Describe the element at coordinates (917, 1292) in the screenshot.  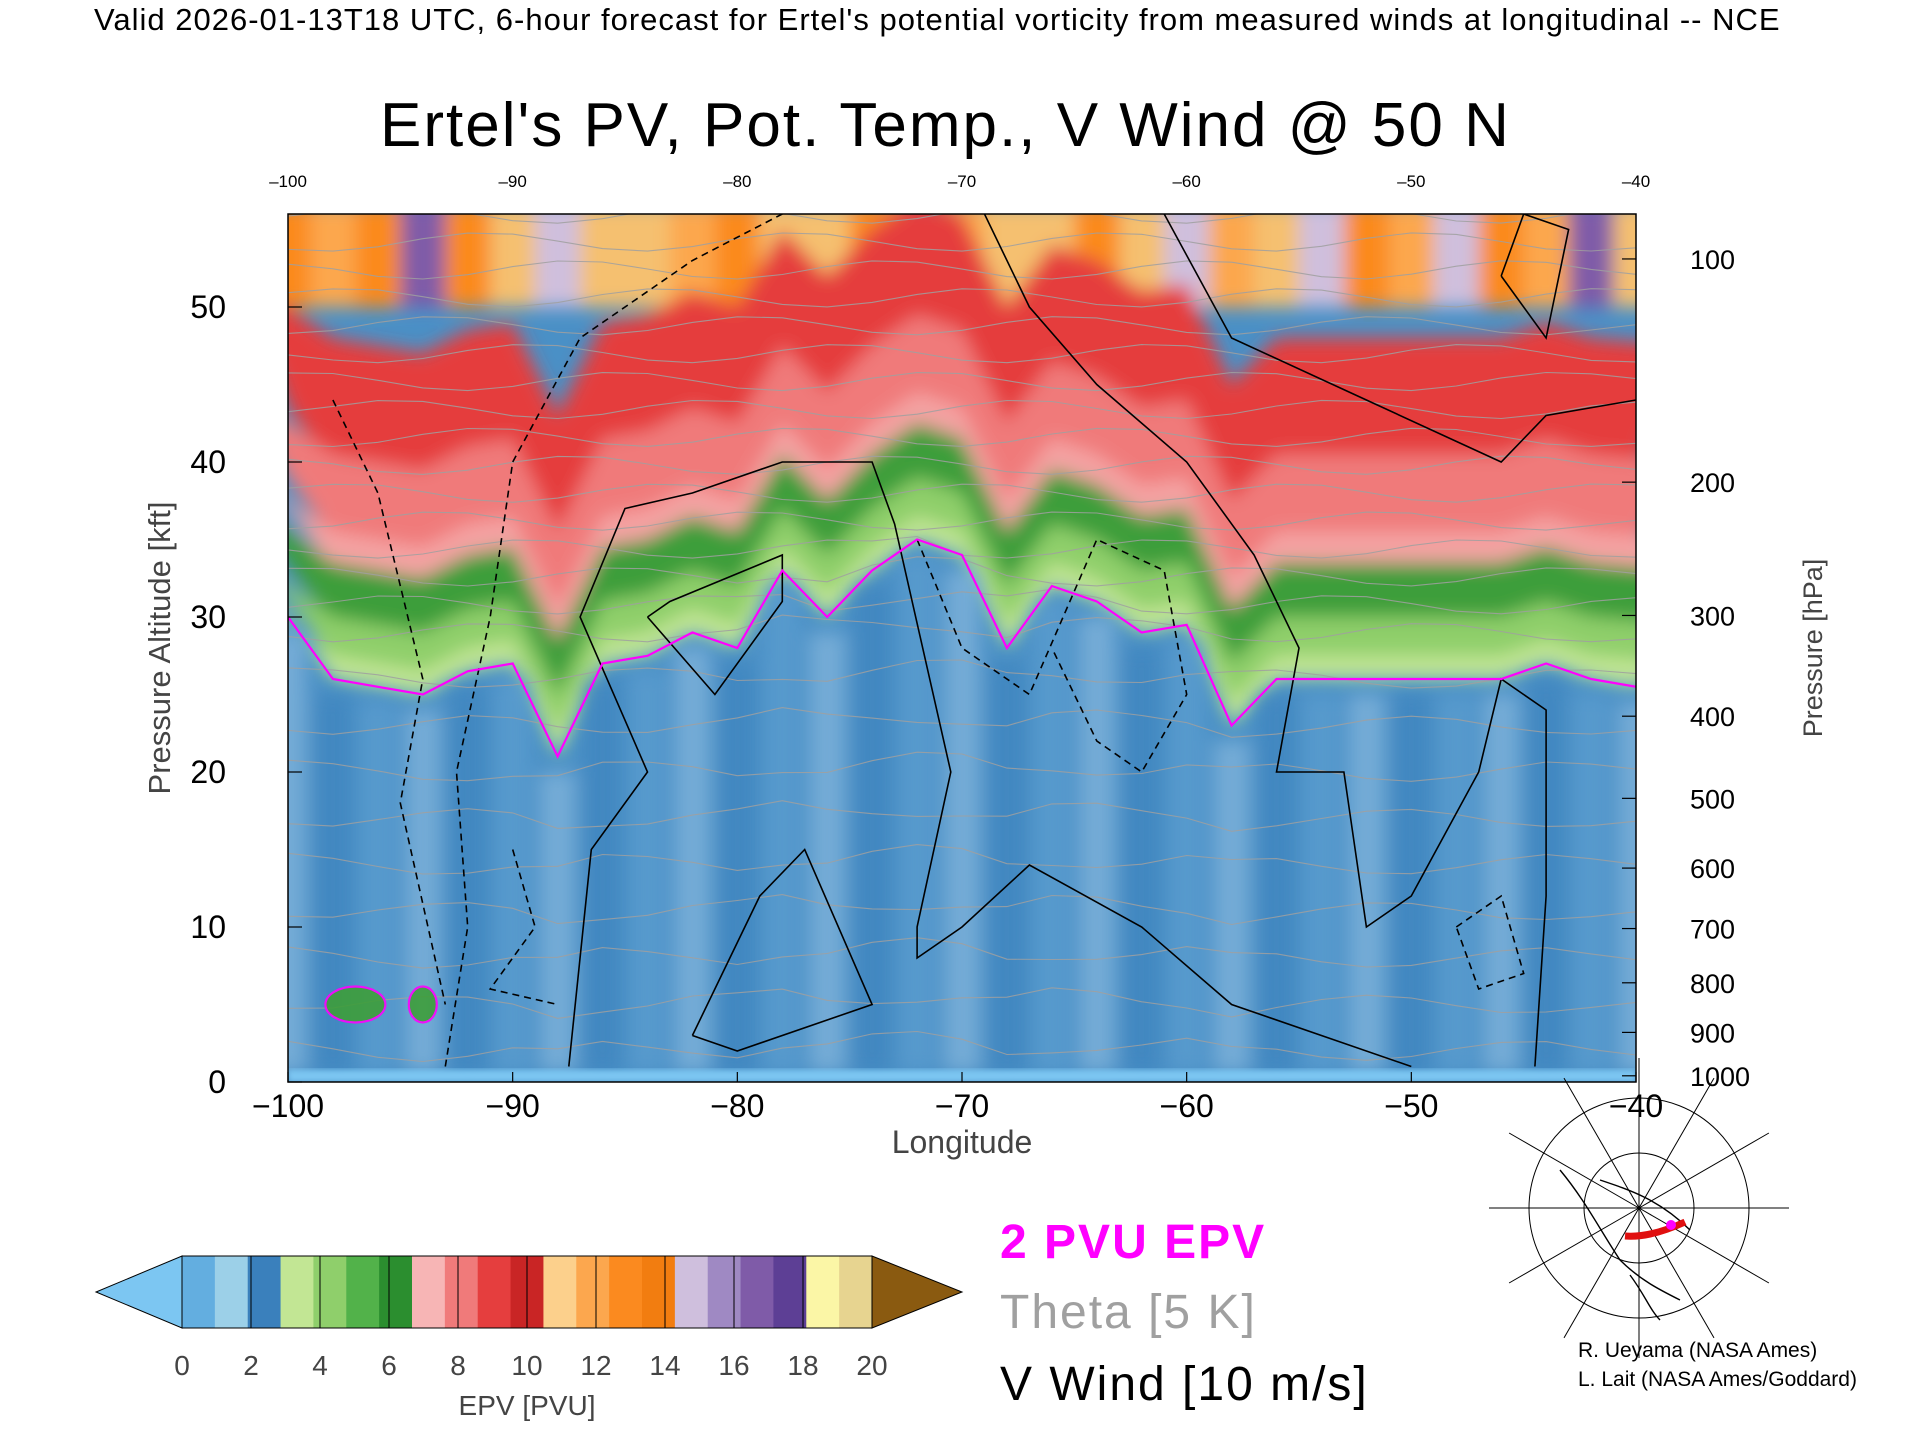
I see `colorbar-over-arrow` at that location.